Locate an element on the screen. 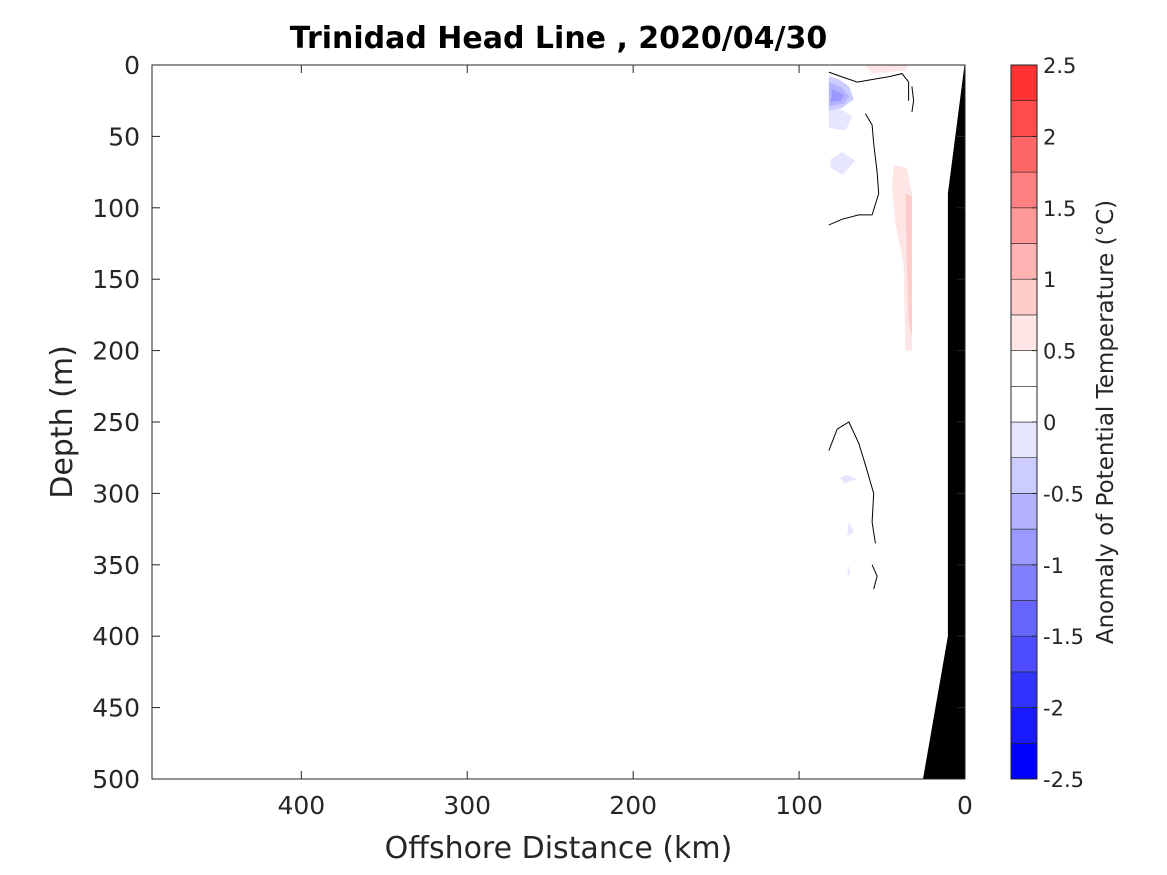 The width and height of the screenshot is (1167, 875). colorbar-tick-label: -2.5 is located at coordinates (1063, 780).